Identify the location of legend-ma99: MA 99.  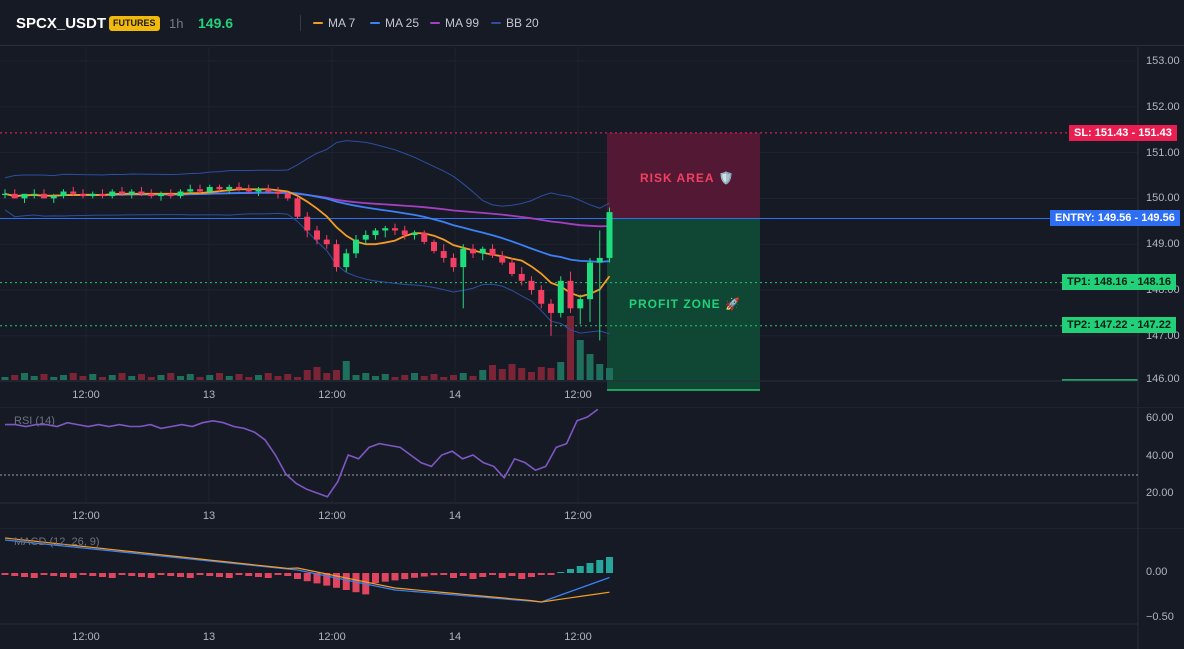
(454, 23).